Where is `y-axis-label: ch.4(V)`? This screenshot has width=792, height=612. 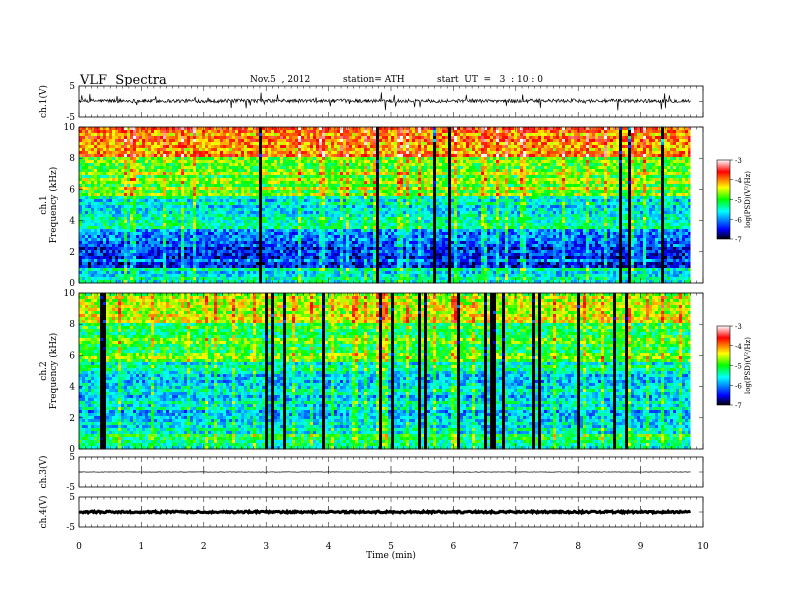
y-axis-label: ch.4(V) is located at coordinates (43, 512).